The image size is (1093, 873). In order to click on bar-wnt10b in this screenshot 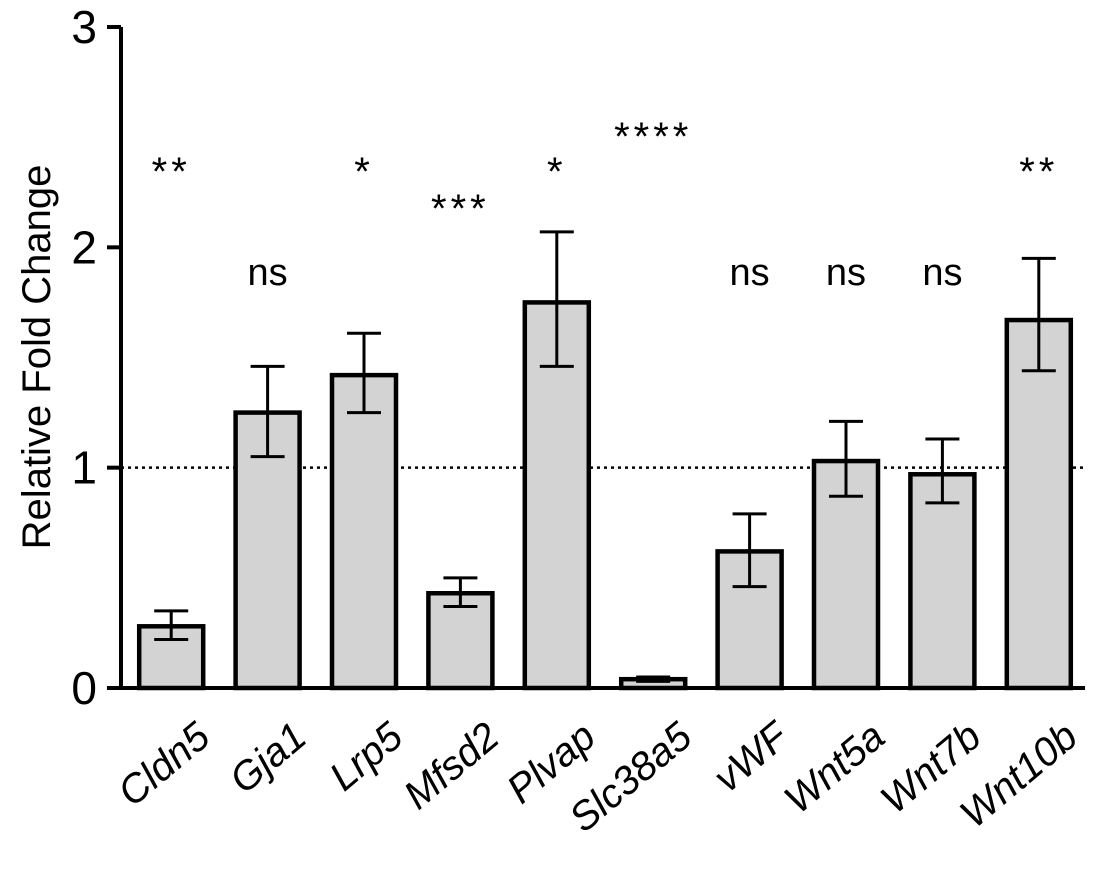, I will do `click(1039, 504)`.